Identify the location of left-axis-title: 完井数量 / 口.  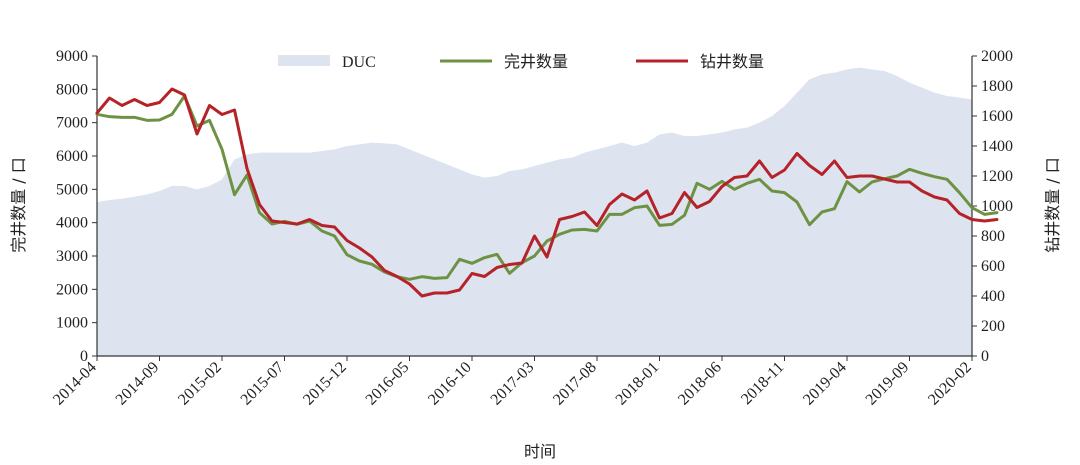
(18, 205).